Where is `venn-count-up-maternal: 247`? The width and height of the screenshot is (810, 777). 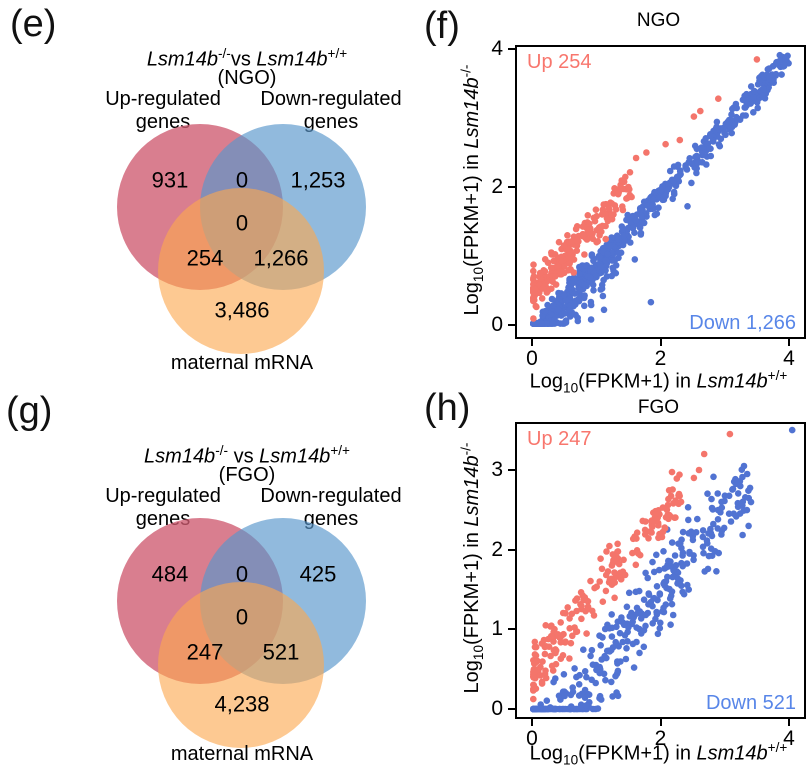
venn-count-up-maternal: 247 is located at coordinates (205, 652).